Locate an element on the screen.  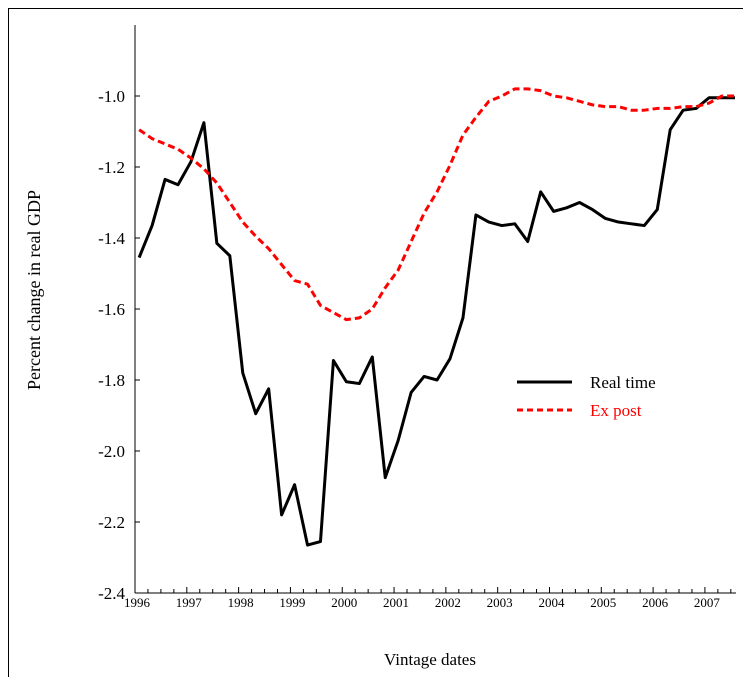
x-tick-label: 1998 is located at coordinates (241, 602).